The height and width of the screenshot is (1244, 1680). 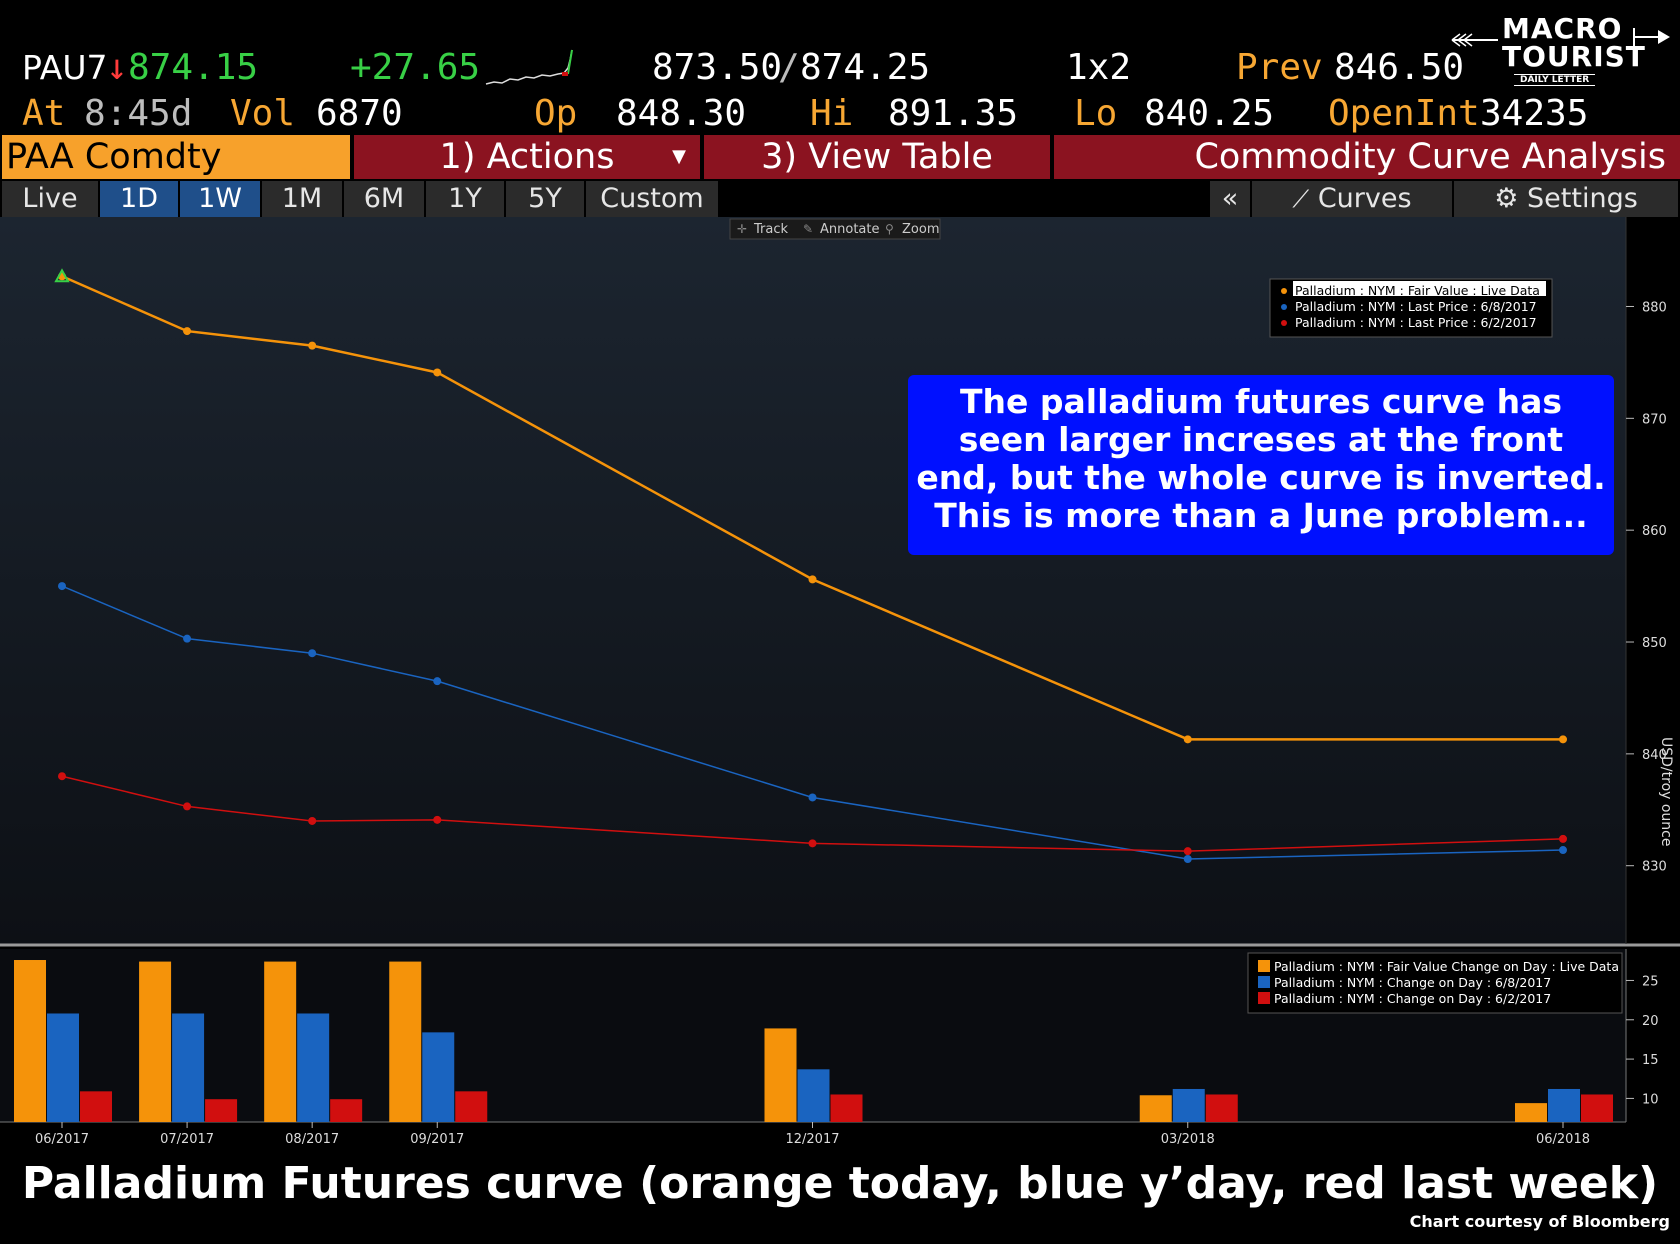 I want to click on range-1y: 1Y, so click(x=465, y=199).